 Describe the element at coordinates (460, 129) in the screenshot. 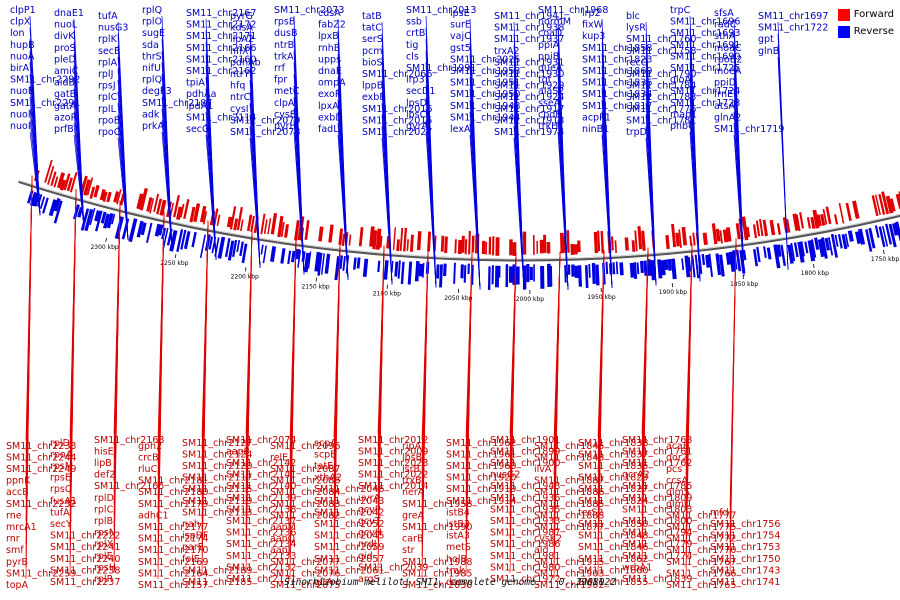

I see `gene-label: lexA` at that location.